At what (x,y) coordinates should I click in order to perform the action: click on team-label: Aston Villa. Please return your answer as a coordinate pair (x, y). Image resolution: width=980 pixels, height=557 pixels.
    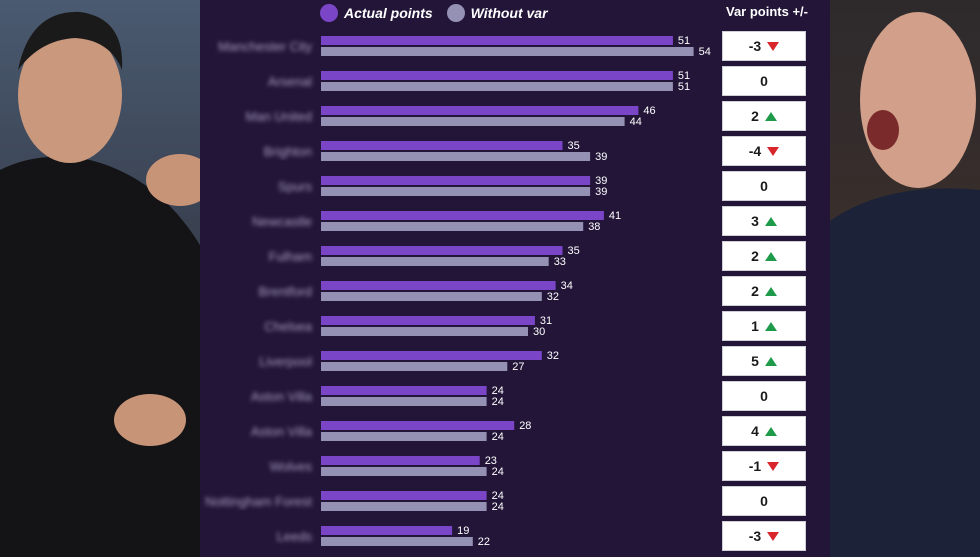
    Looking at the image, I should click on (282, 396).